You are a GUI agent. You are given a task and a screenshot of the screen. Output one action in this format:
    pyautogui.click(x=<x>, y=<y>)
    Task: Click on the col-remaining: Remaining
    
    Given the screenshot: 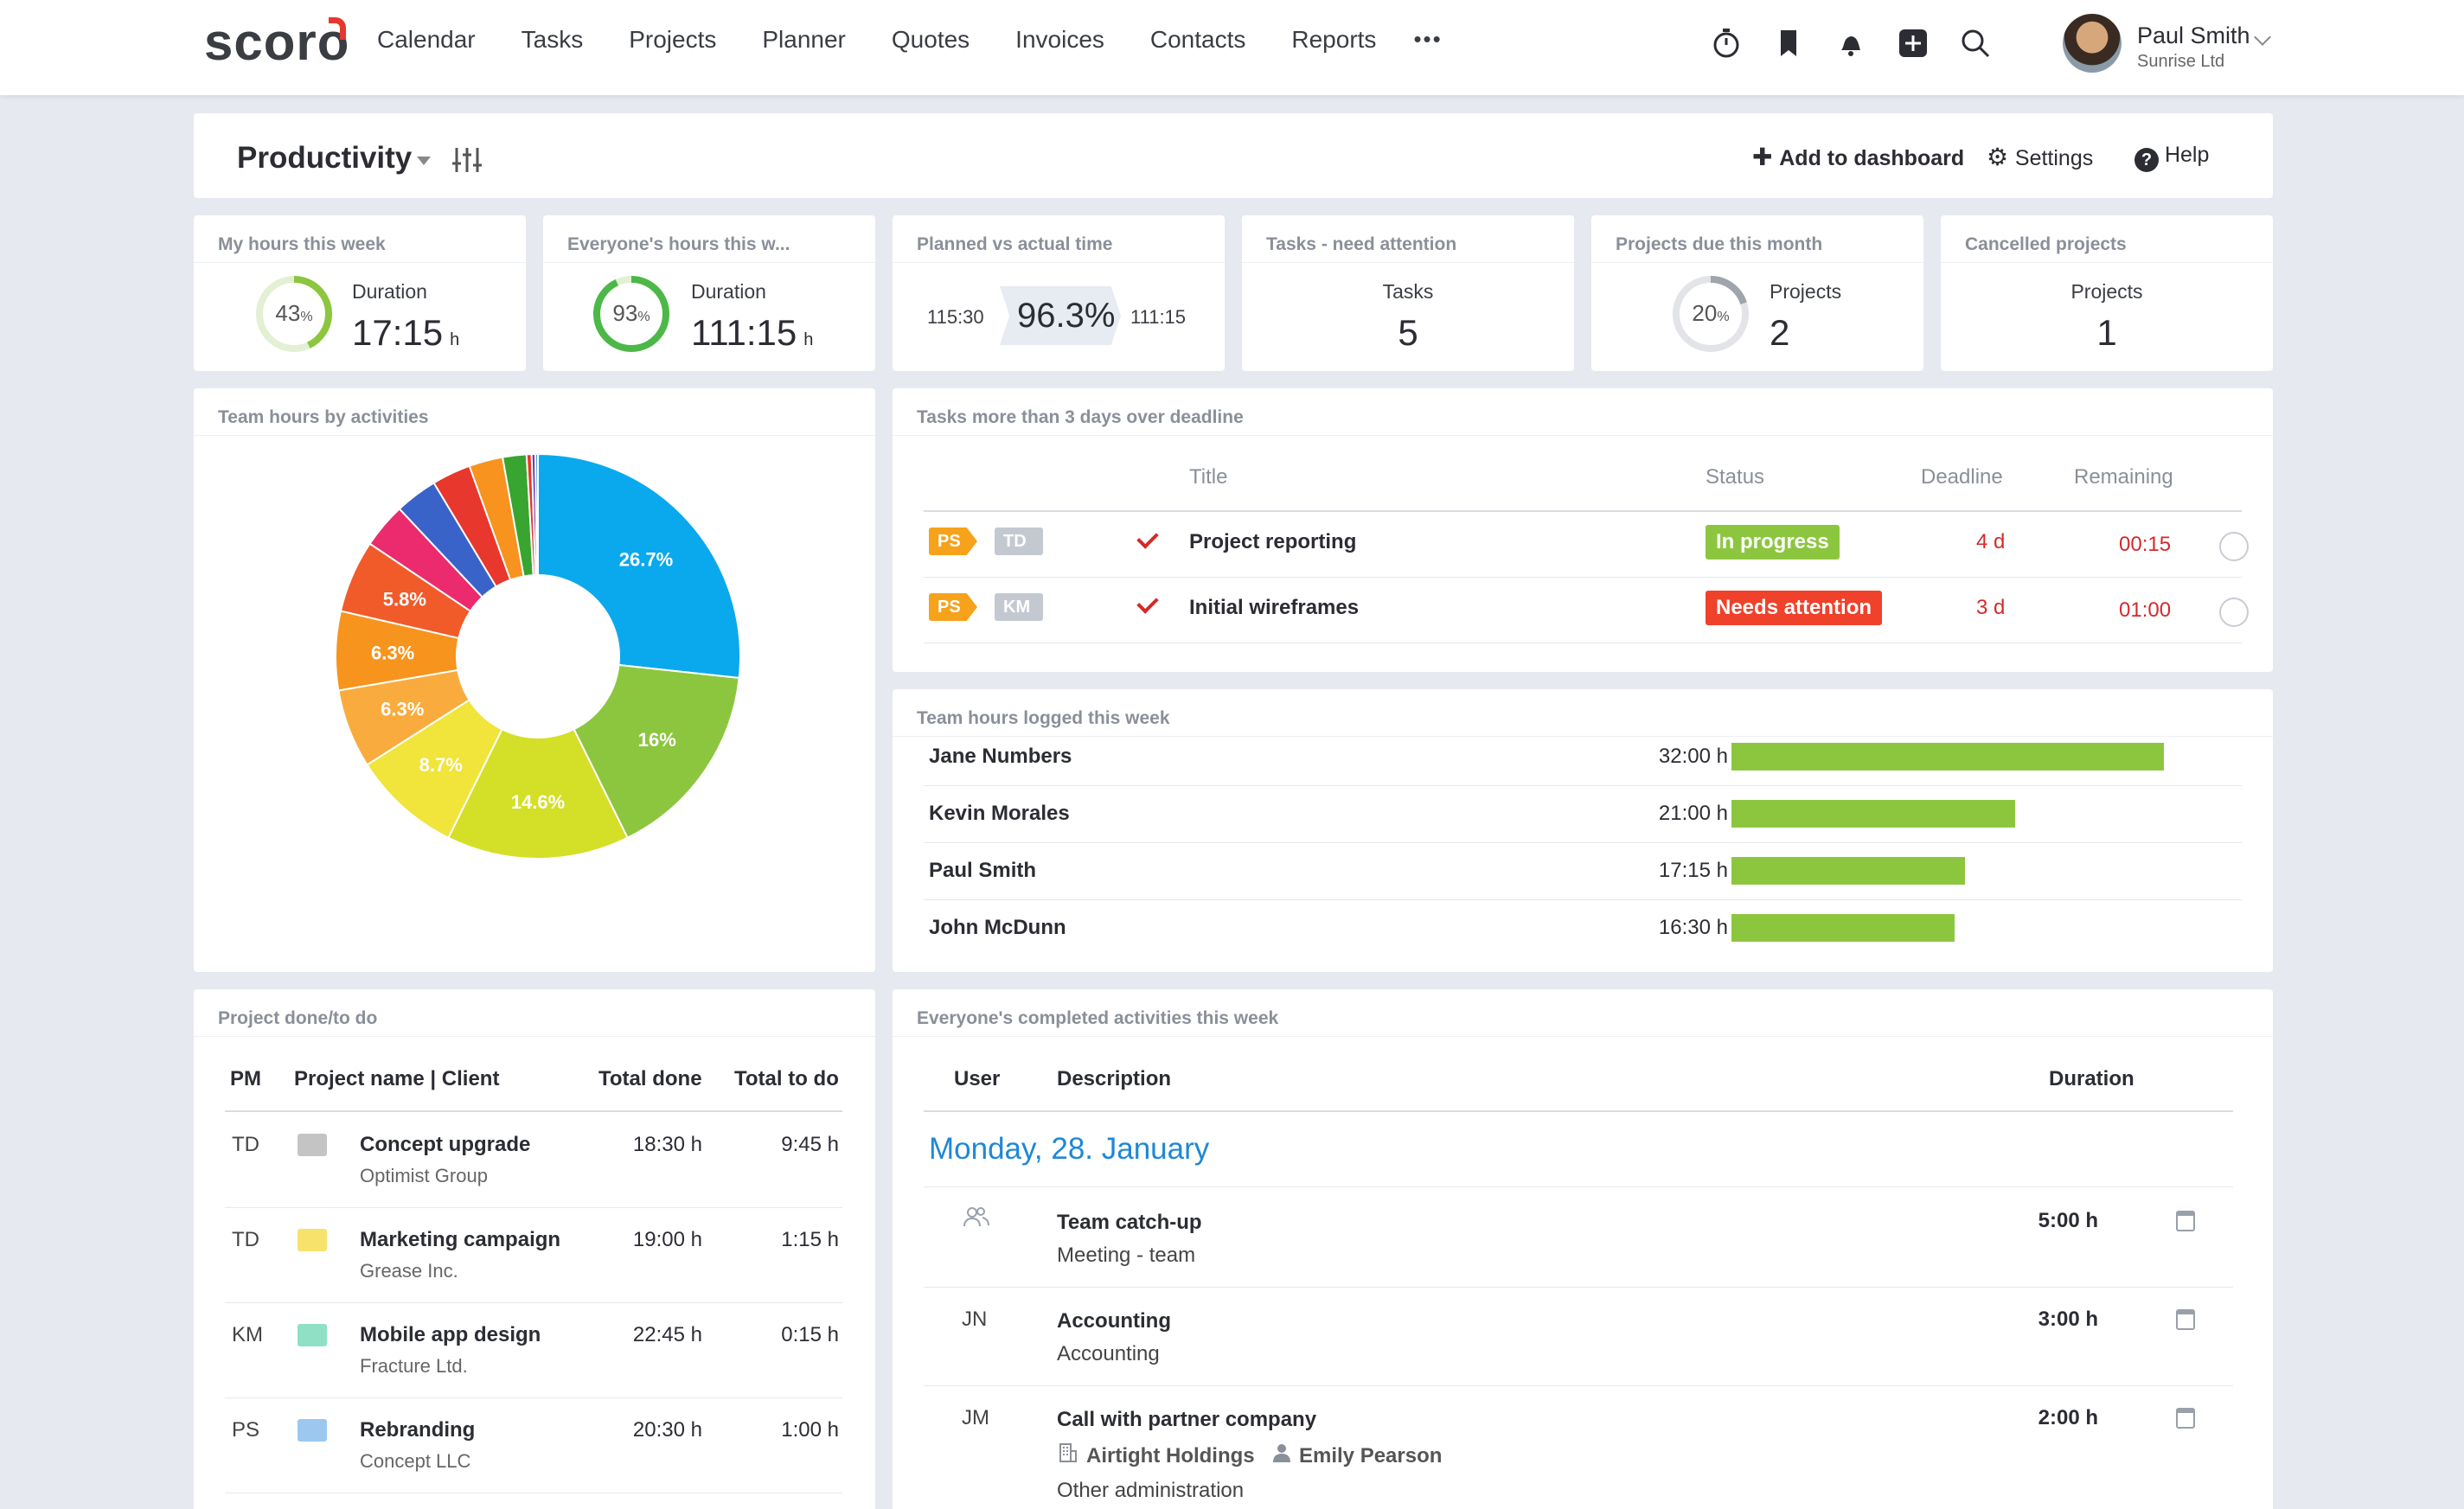 What is the action you would take?
    pyautogui.click(x=2123, y=477)
    